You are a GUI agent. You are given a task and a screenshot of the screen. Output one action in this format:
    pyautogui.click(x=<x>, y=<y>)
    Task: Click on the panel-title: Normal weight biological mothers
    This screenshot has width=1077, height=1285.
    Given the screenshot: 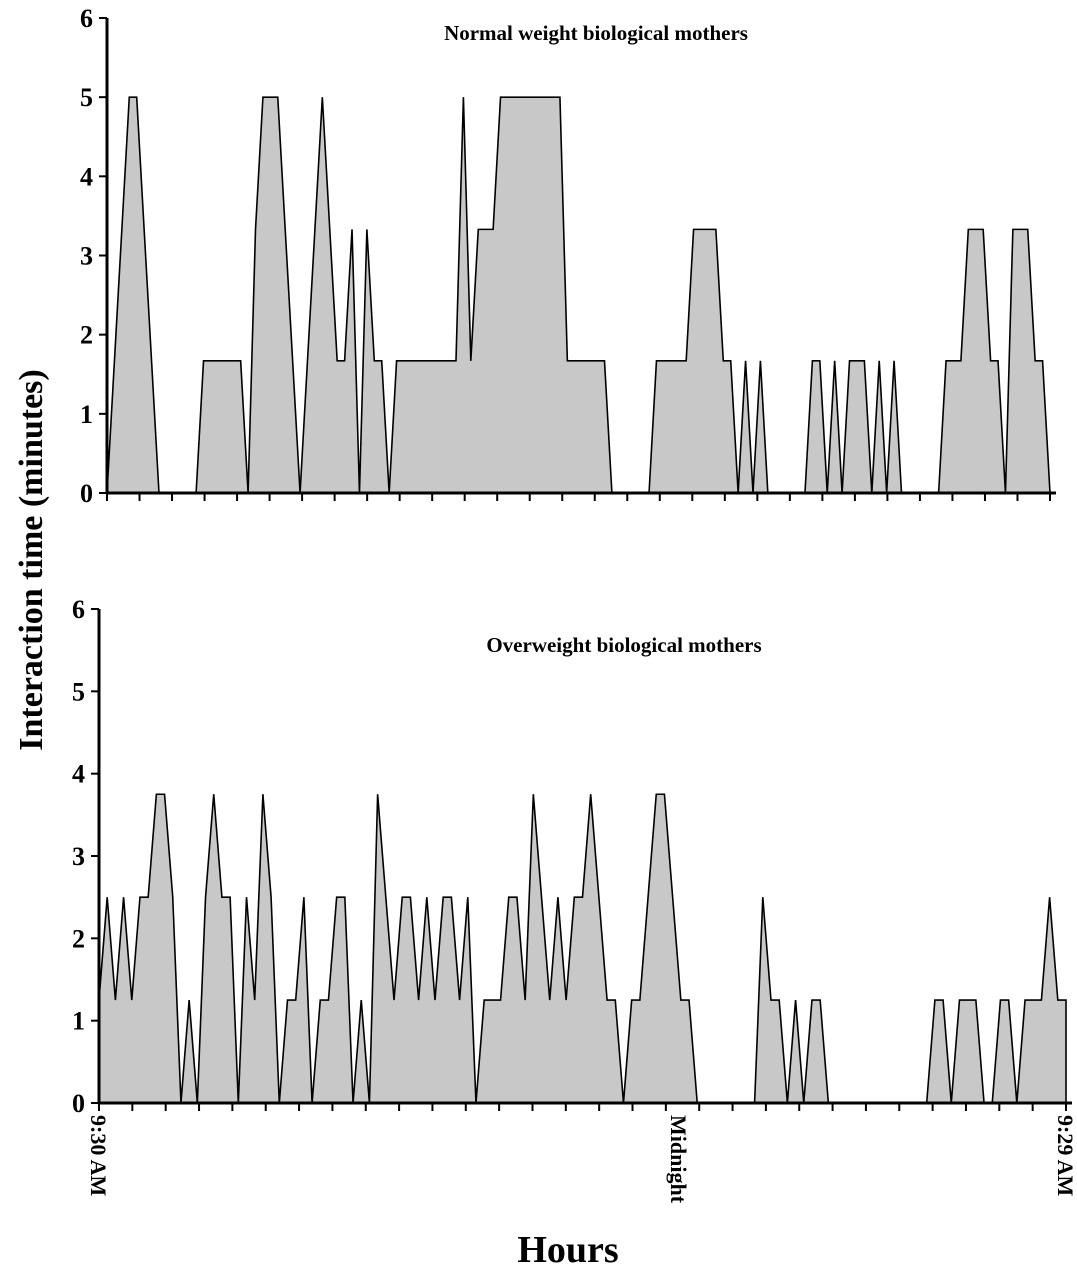 What is the action you would take?
    pyautogui.click(x=596, y=33)
    